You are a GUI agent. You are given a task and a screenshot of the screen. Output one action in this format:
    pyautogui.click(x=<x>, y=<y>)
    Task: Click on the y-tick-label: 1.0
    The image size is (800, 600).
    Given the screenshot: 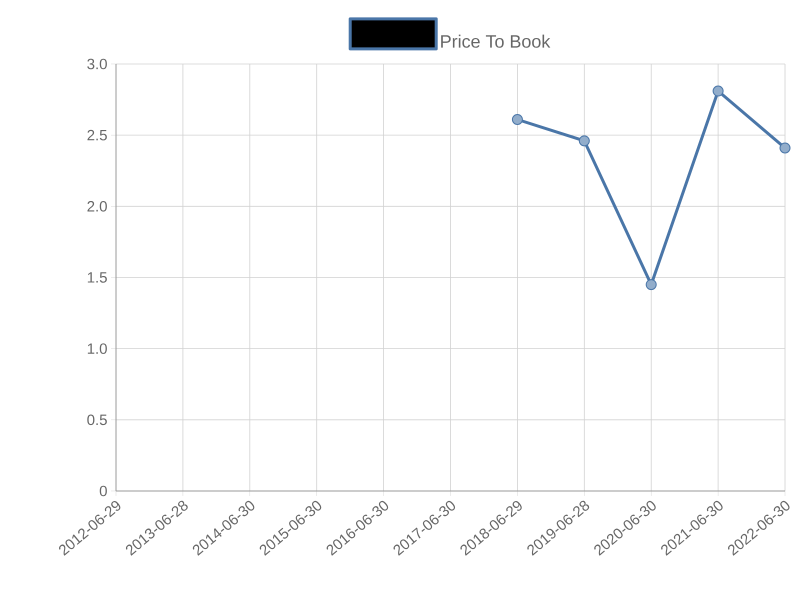 What is the action you would take?
    pyautogui.click(x=97, y=348)
    